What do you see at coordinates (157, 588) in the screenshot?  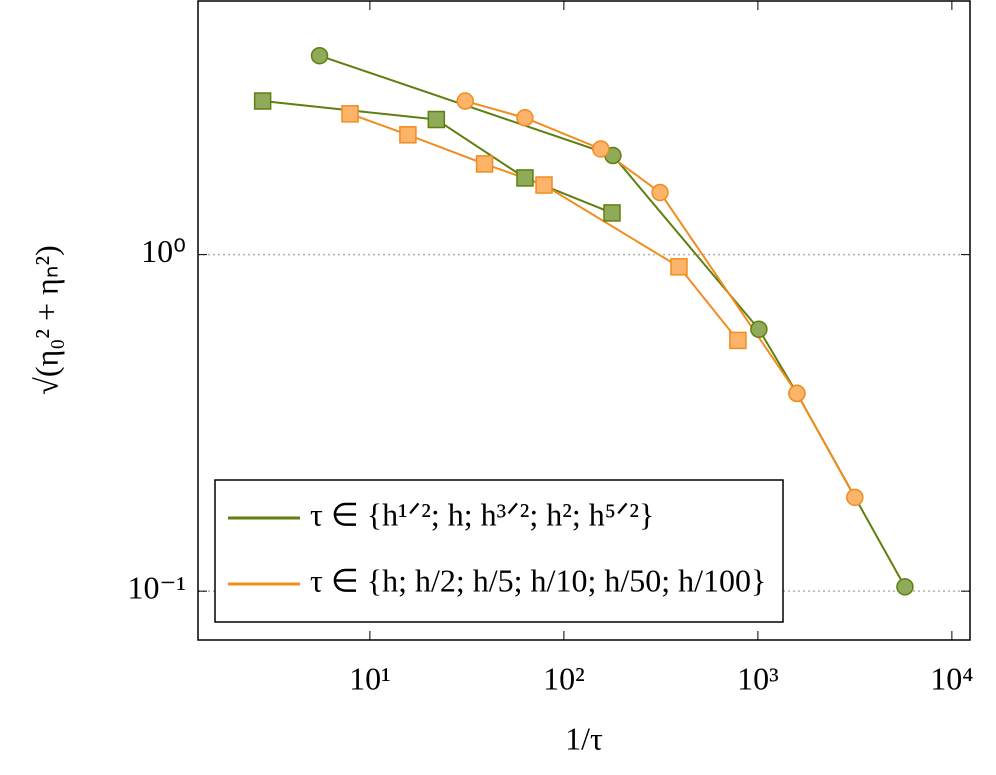 I see `y-tick-label: 10⁻¹` at bounding box center [157, 588].